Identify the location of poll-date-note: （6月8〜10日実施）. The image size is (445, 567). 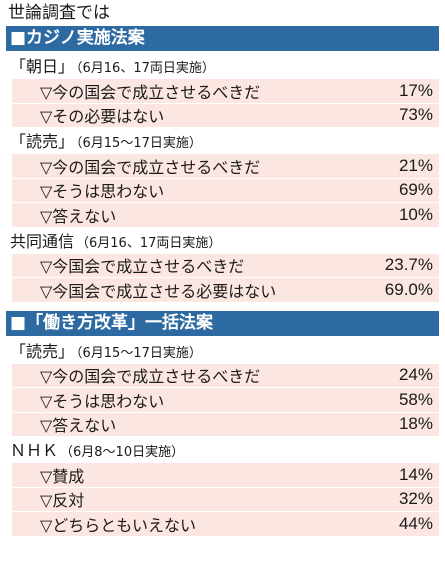
(122, 452).